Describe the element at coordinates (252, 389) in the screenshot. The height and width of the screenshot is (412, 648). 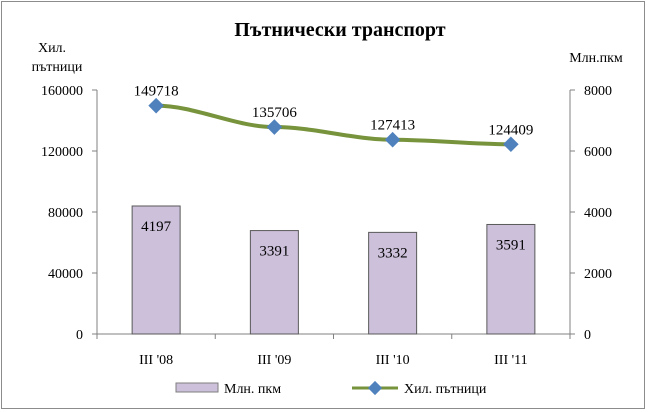
I see `legend-label-bar: Млн. пкм` at that location.